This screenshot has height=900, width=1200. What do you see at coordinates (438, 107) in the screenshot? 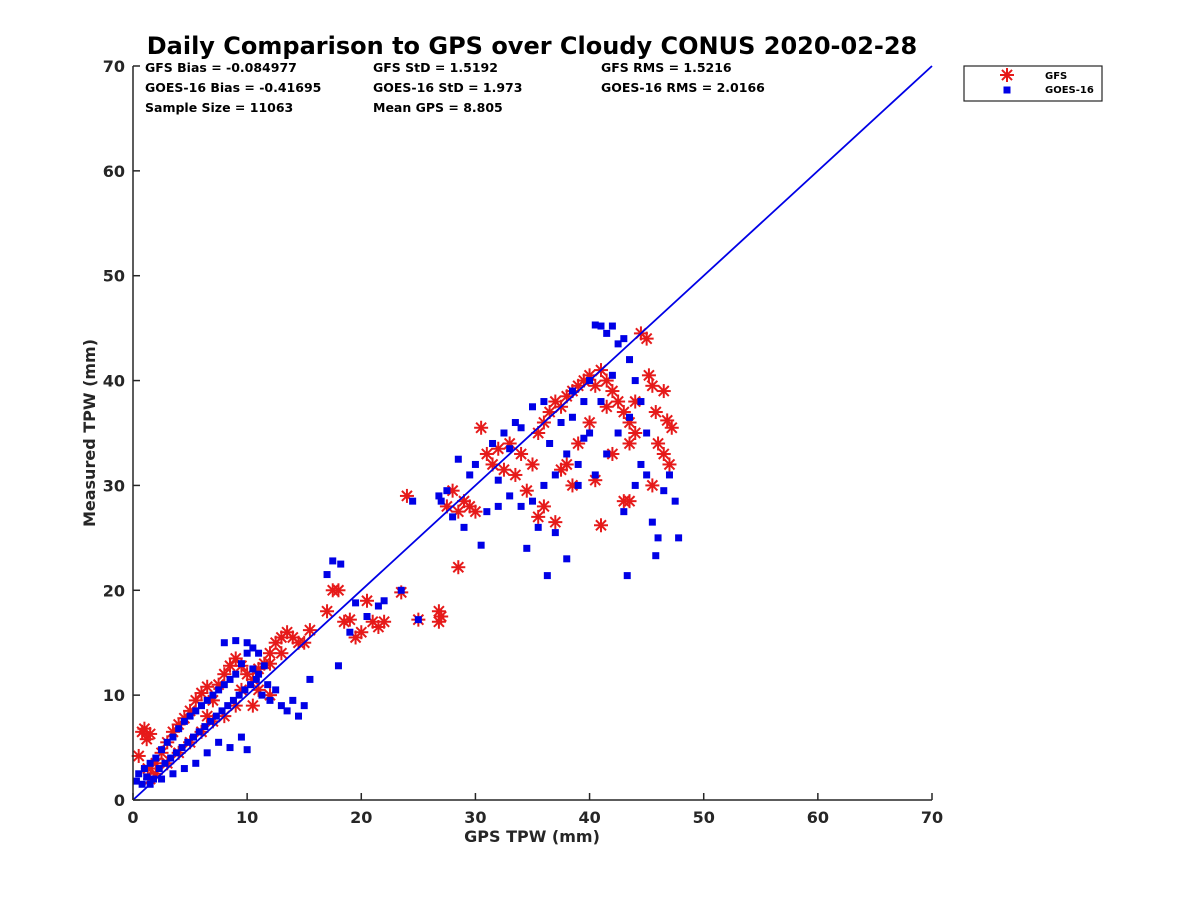
I see `stat-mean-gps: Mean GPS = 8.805` at bounding box center [438, 107].